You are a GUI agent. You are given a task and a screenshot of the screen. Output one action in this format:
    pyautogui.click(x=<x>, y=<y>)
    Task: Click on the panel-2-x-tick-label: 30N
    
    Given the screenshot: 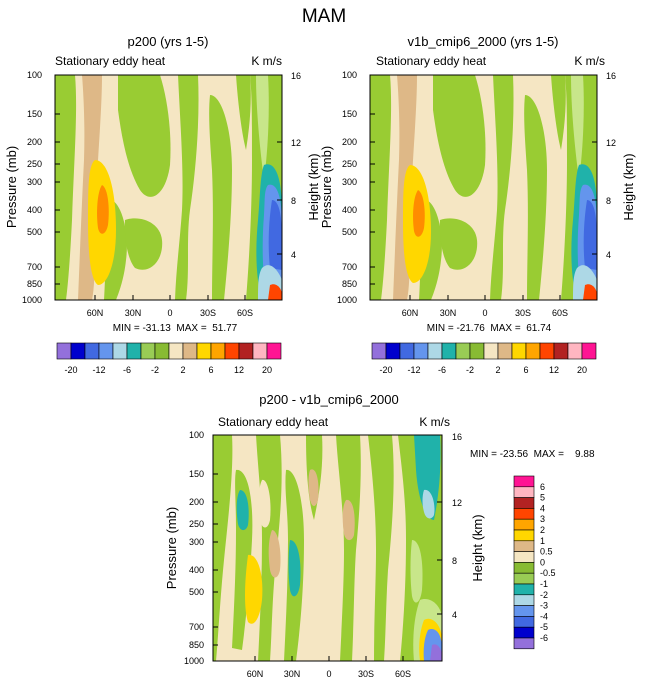 What is the action you would take?
    pyautogui.click(x=448, y=313)
    